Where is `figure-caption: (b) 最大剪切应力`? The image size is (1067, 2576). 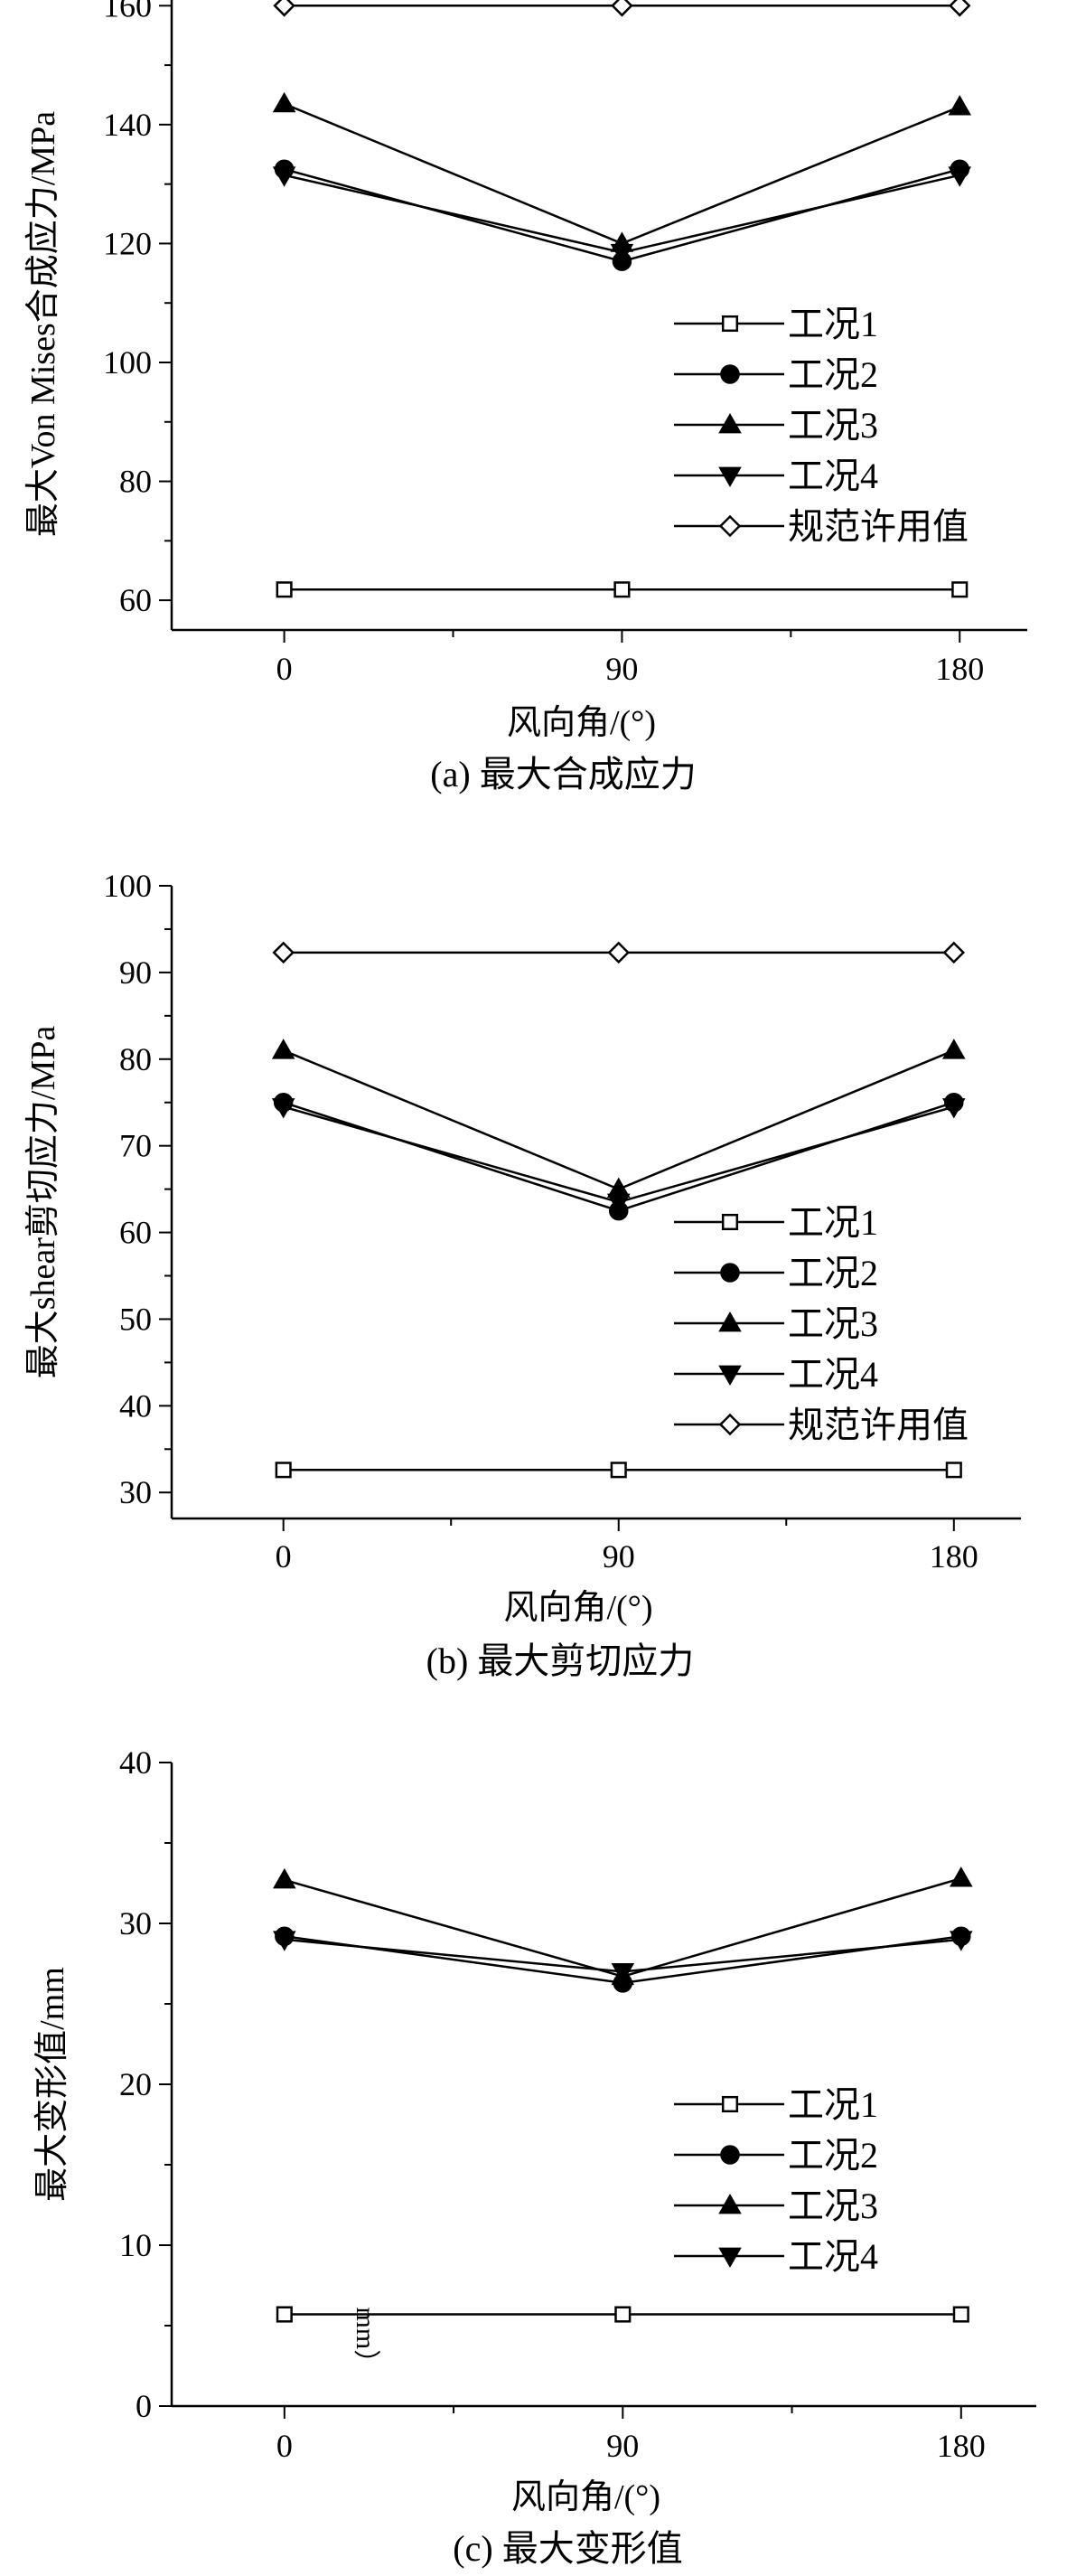 figure-caption: (b) 最大剪切应力 is located at coordinates (560, 1661).